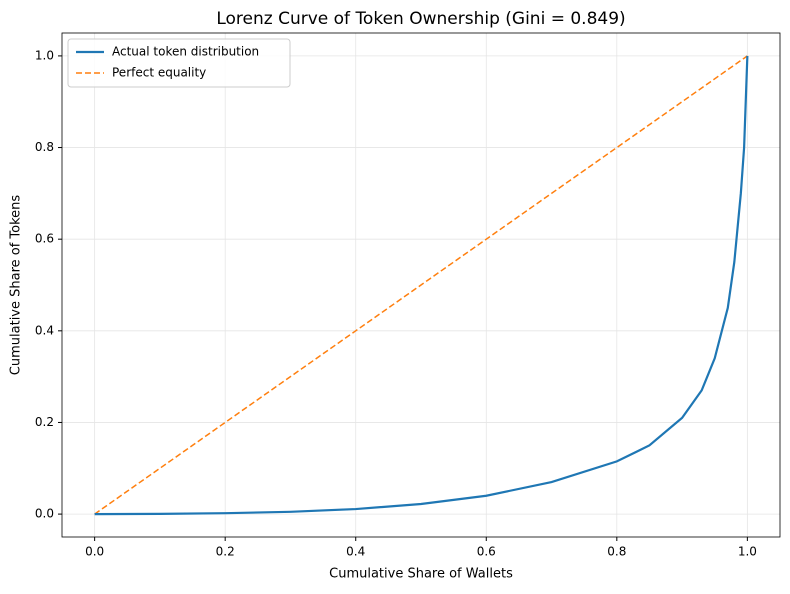 The width and height of the screenshot is (790, 594). Describe the element at coordinates (616, 552) in the screenshot. I see `x-tick-label: 0.8` at that location.